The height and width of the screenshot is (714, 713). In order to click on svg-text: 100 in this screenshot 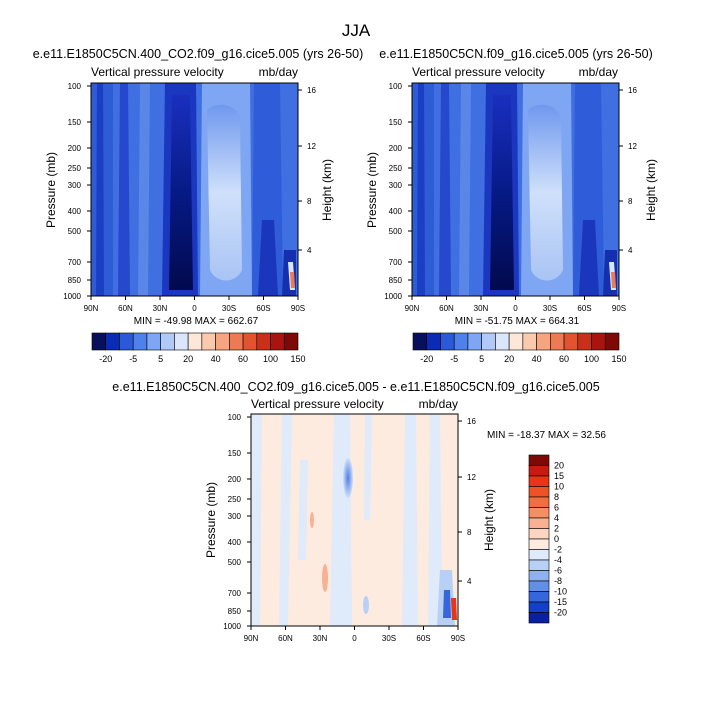, I will do `click(235, 417)`.